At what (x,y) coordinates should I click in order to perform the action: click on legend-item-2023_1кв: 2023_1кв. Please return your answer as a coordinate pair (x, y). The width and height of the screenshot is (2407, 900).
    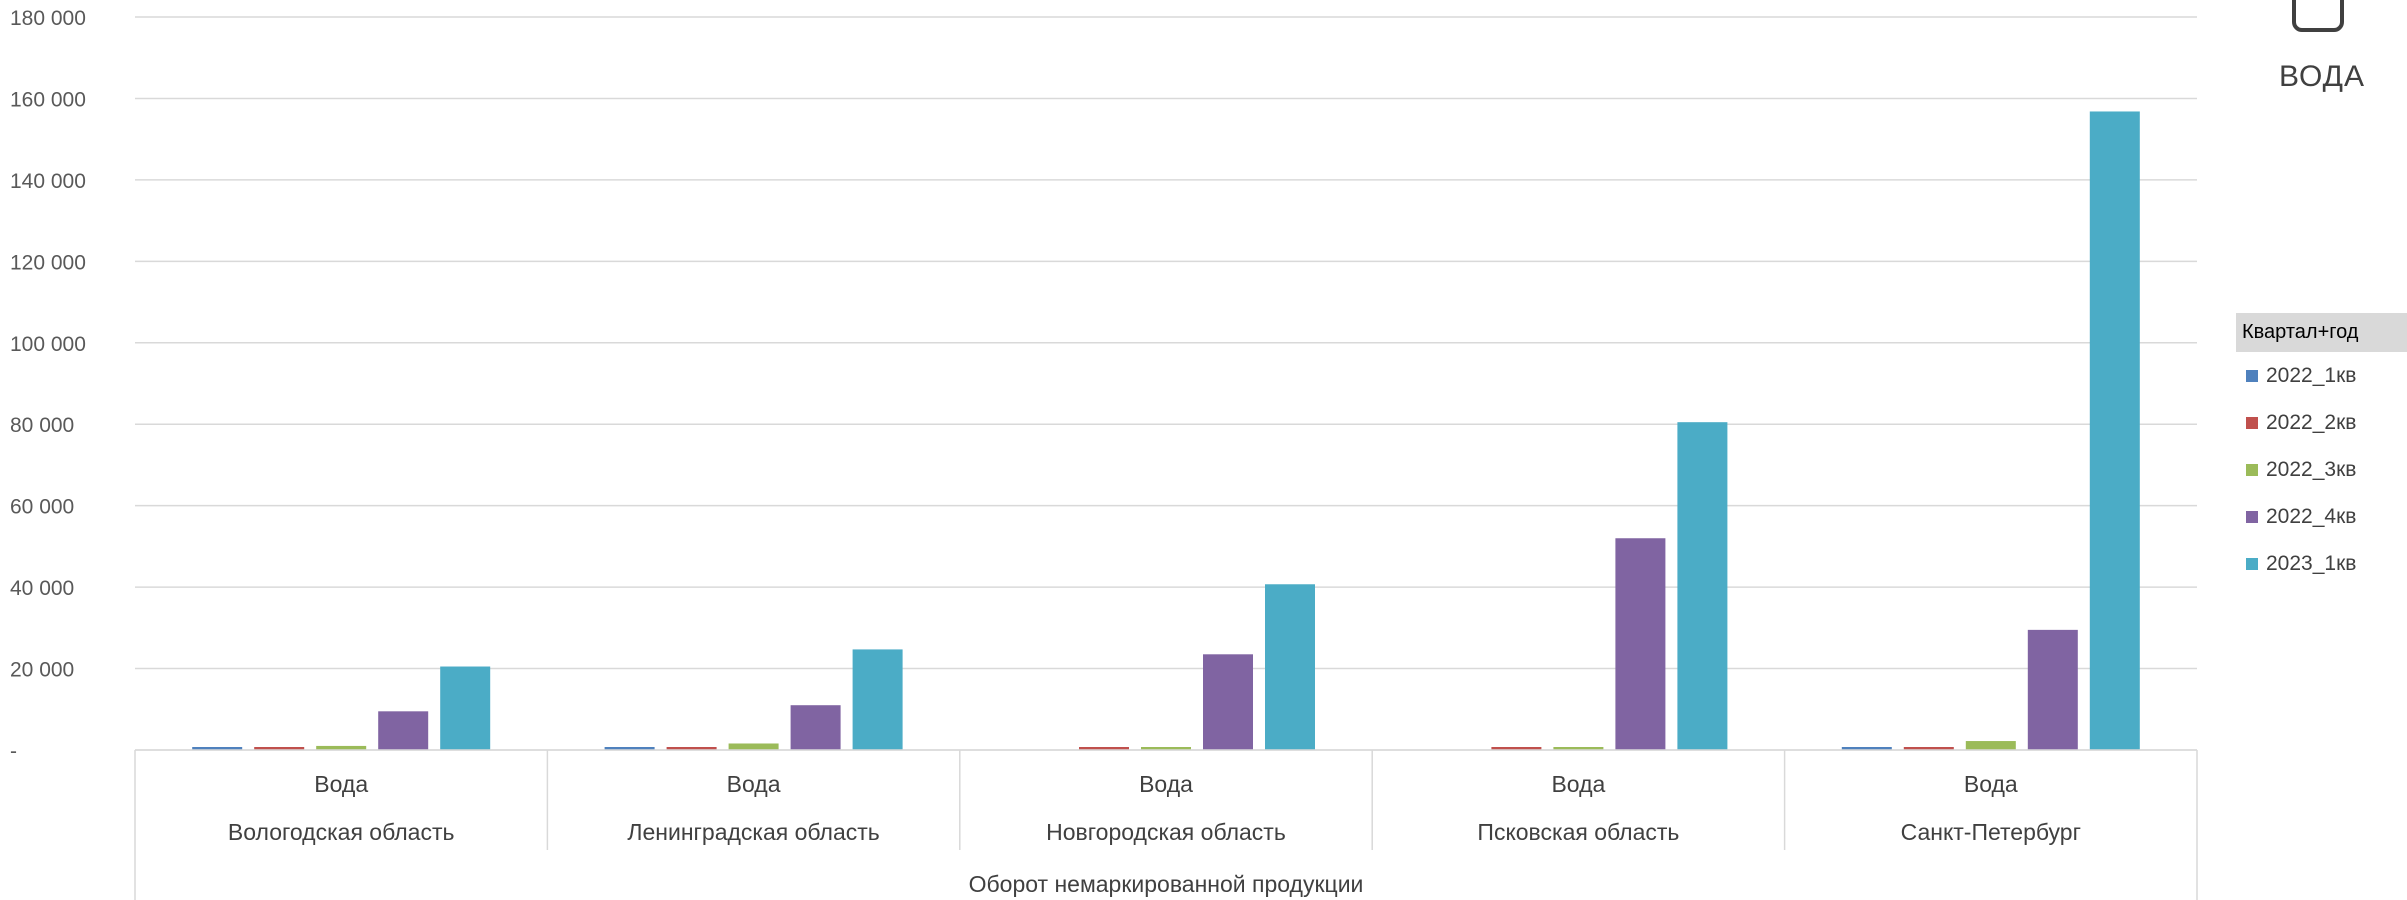
    Looking at the image, I should click on (2321, 563).